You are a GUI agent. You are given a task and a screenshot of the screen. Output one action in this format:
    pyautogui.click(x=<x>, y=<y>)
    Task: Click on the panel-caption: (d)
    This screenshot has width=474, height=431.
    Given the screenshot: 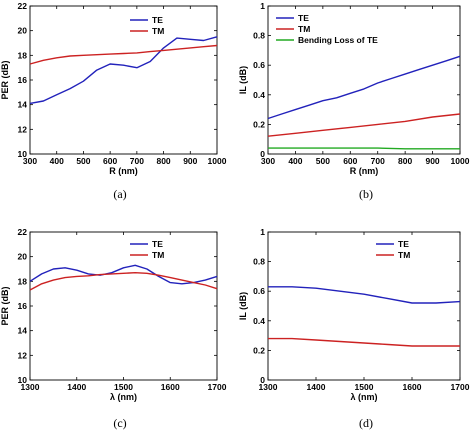 What is the action you would take?
    pyautogui.click(x=366, y=423)
    